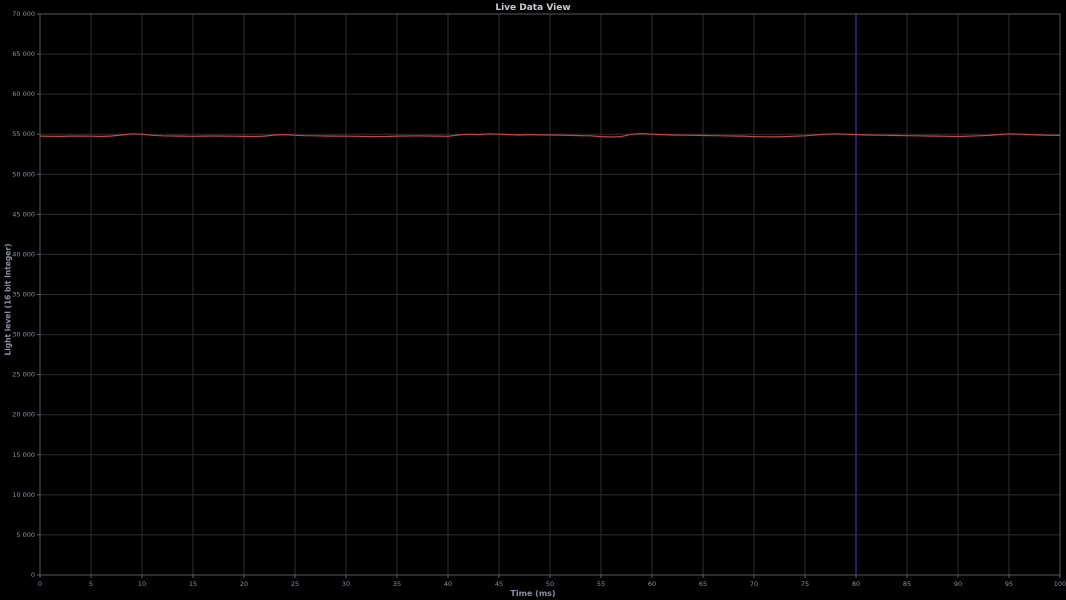 The image size is (1066, 600). I want to click on x-tick-label: 50, so click(550, 584).